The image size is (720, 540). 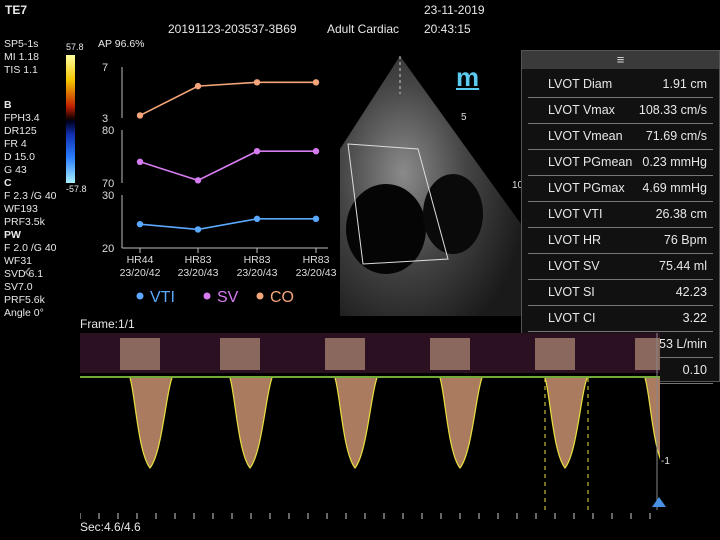 What do you see at coordinates (672, 110) in the screenshot?
I see `measurement-value: 108.33 cm/s` at bounding box center [672, 110].